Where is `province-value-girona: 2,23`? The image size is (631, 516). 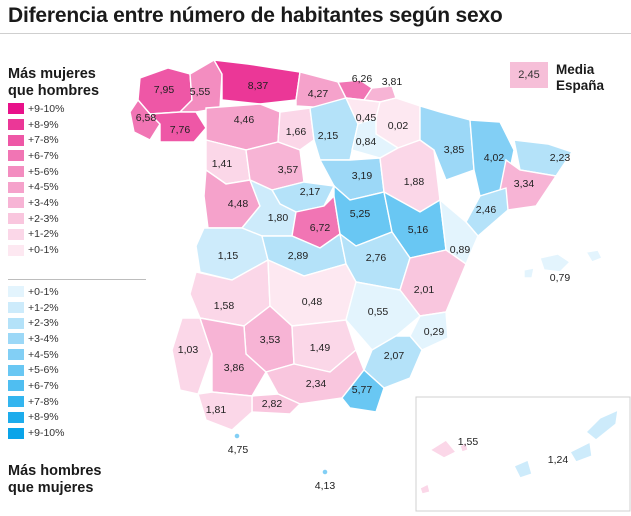
province-value-girona: 2,23 is located at coordinates (560, 158).